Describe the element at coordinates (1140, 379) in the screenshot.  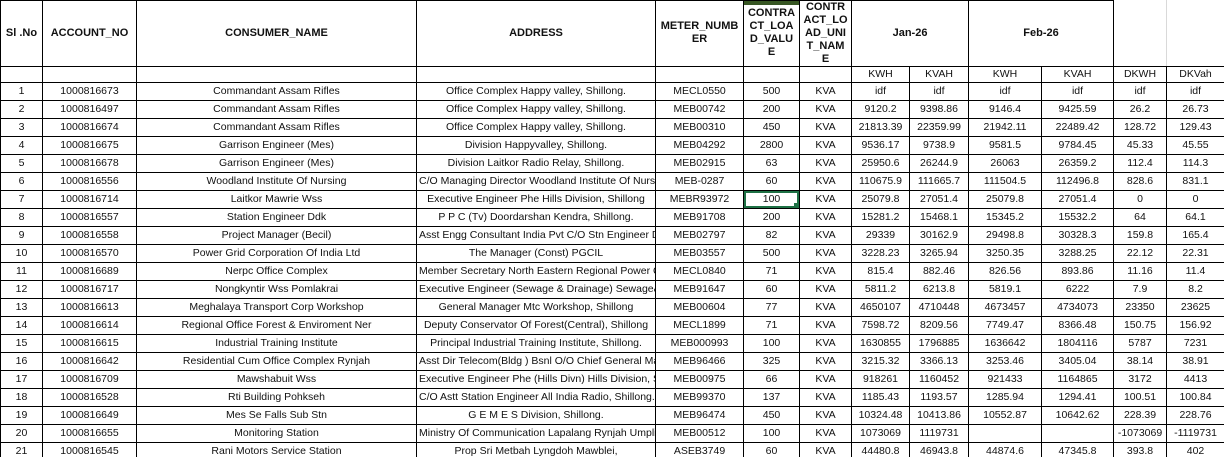
I see `cell-dkwh: 3172` at that location.